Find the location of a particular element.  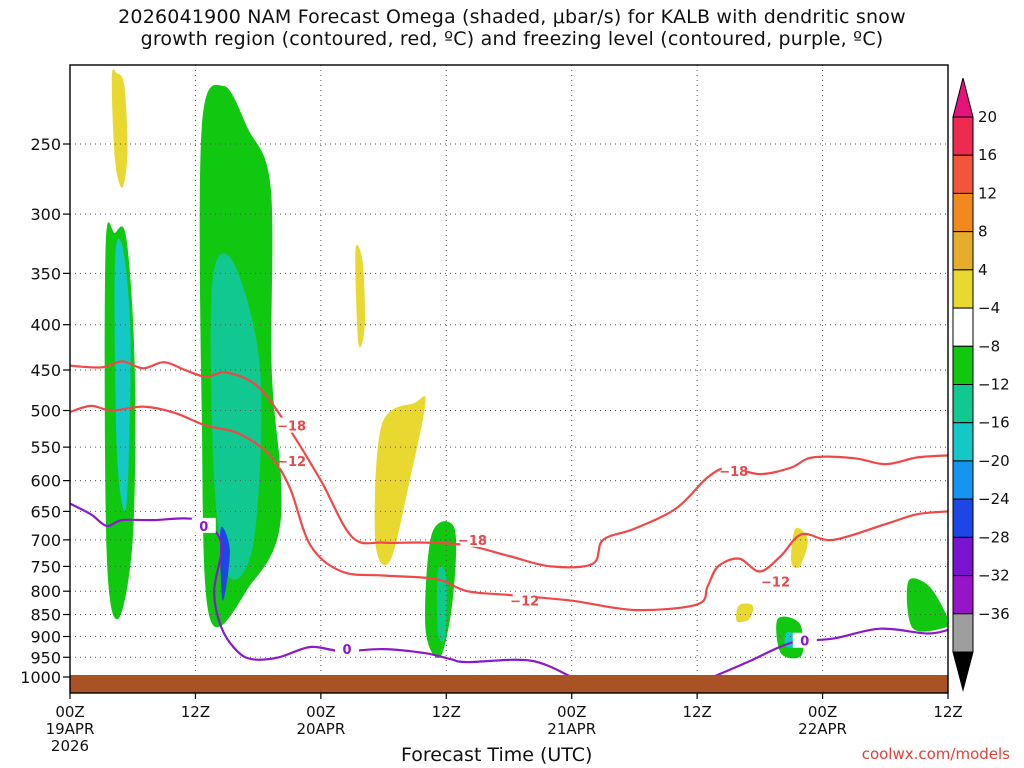

contour-label-8: 0 is located at coordinates (804, 642).